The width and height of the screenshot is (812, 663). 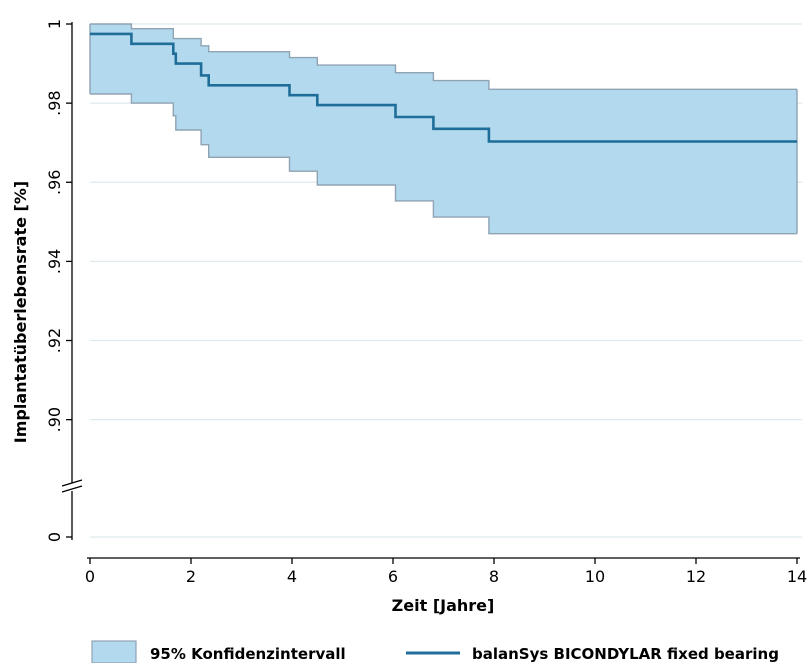 What do you see at coordinates (90, 576) in the screenshot?
I see `x-tick-label-0: 0` at bounding box center [90, 576].